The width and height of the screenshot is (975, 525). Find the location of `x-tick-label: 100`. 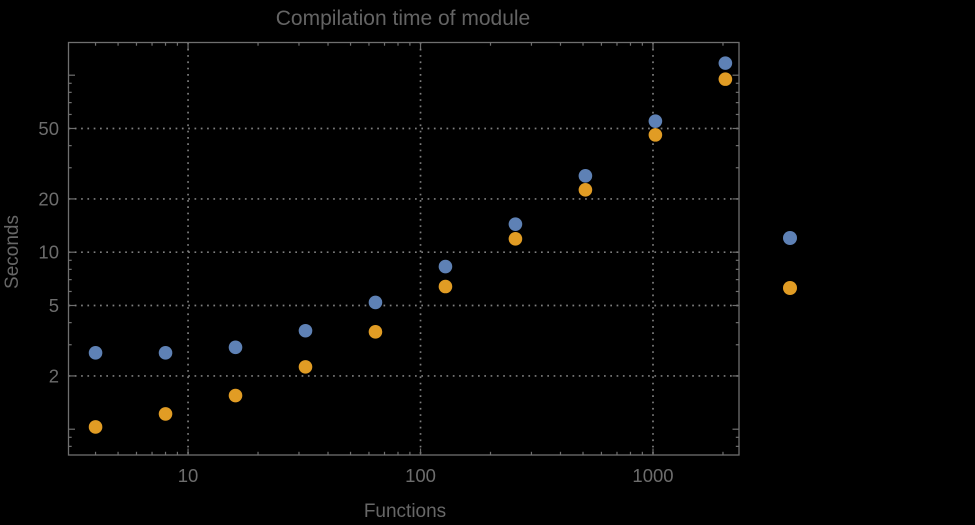

x-tick-label: 100 is located at coordinates (420, 475).